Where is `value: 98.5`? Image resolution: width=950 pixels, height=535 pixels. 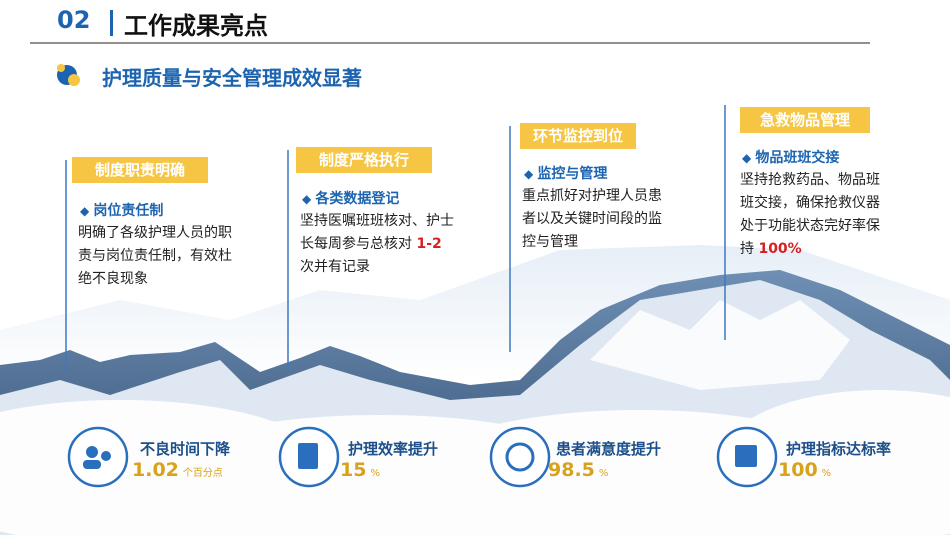 value: 98.5 is located at coordinates (571, 470).